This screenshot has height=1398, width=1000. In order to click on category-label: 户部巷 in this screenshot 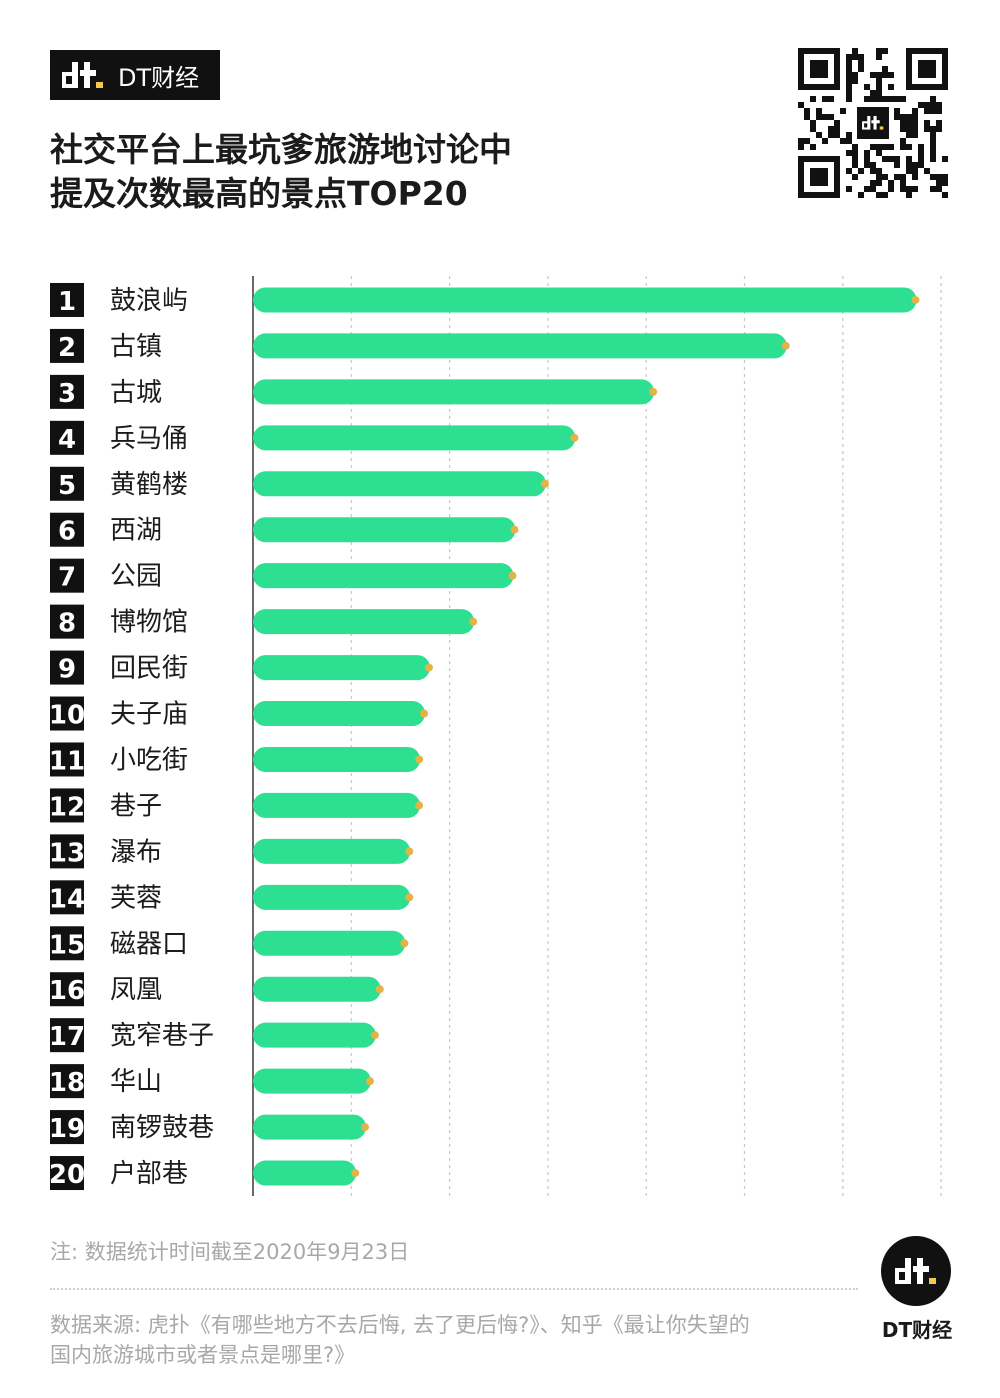, I will do `click(149, 1174)`.